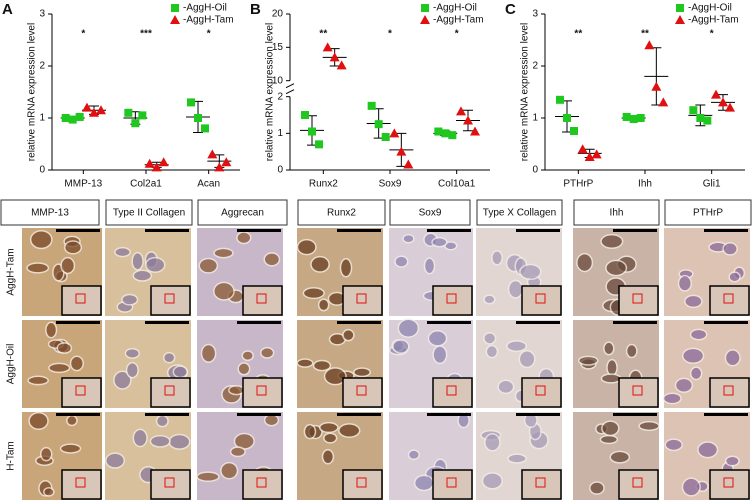  What do you see at coordinates (645, 184) in the screenshot?
I see `x-tick-label: Ihh` at bounding box center [645, 184].